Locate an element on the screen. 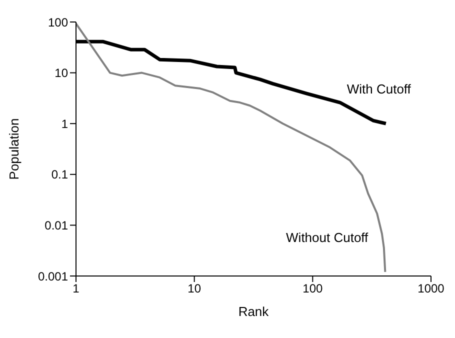 Image resolution: width=455 pixels, height=338 pixels. y-tick-label: 0.1 is located at coordinates (59, 175).